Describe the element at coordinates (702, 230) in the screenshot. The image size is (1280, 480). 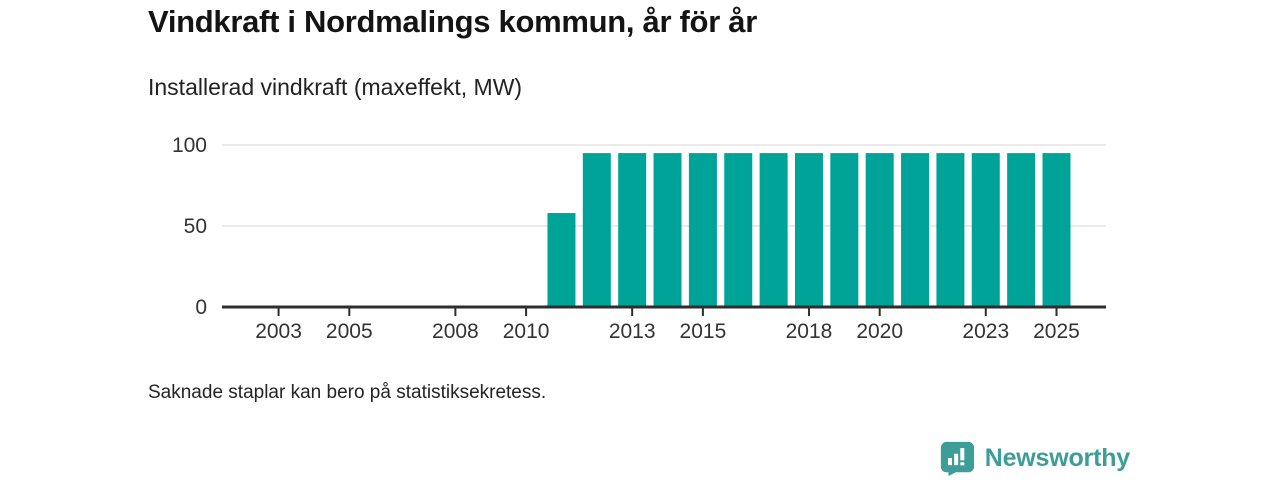
I see `bar-2015` at that location.